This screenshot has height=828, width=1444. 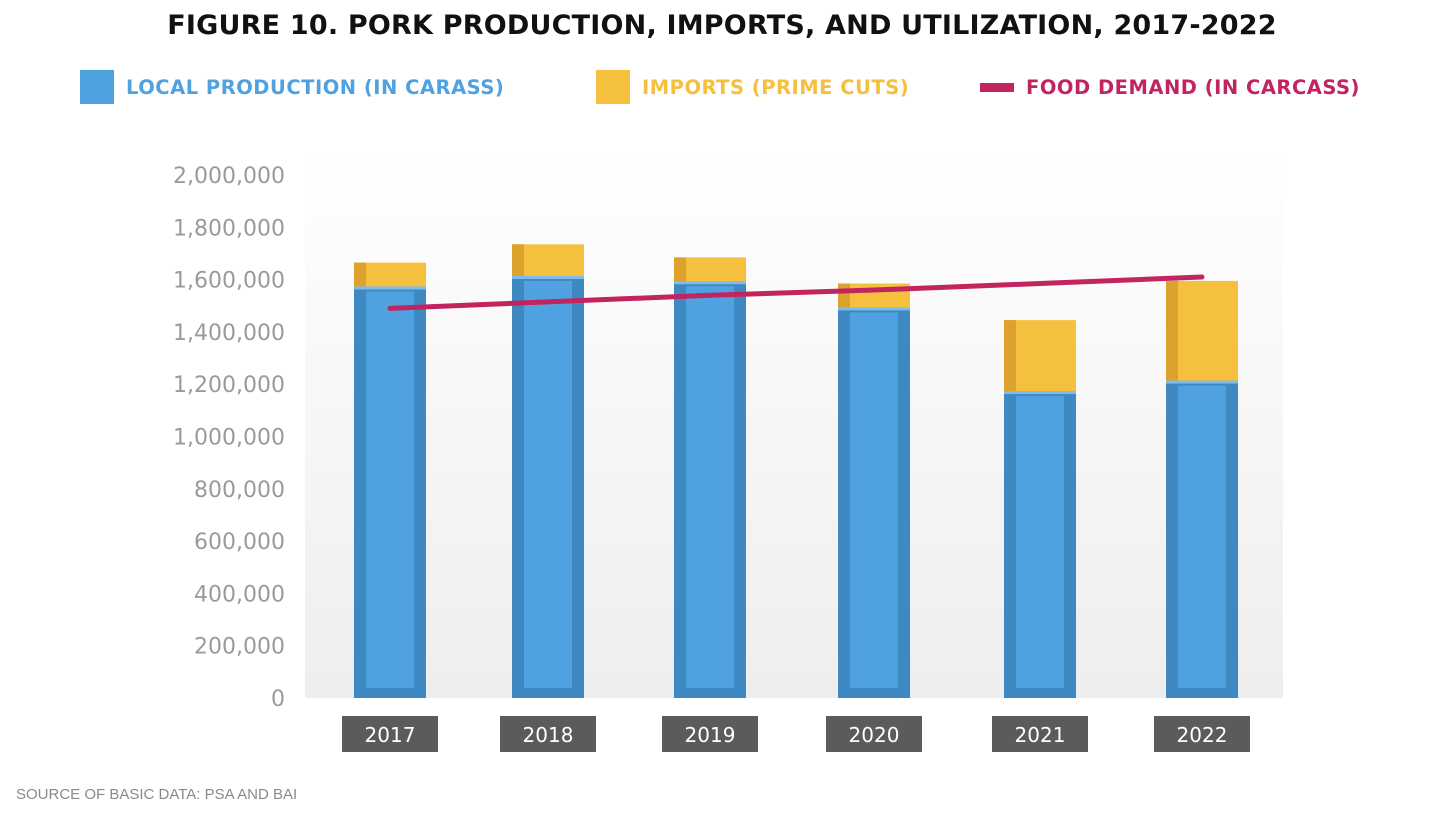 I want to click on y-tick-label: 1,400,000, so click(x=229, y=333).